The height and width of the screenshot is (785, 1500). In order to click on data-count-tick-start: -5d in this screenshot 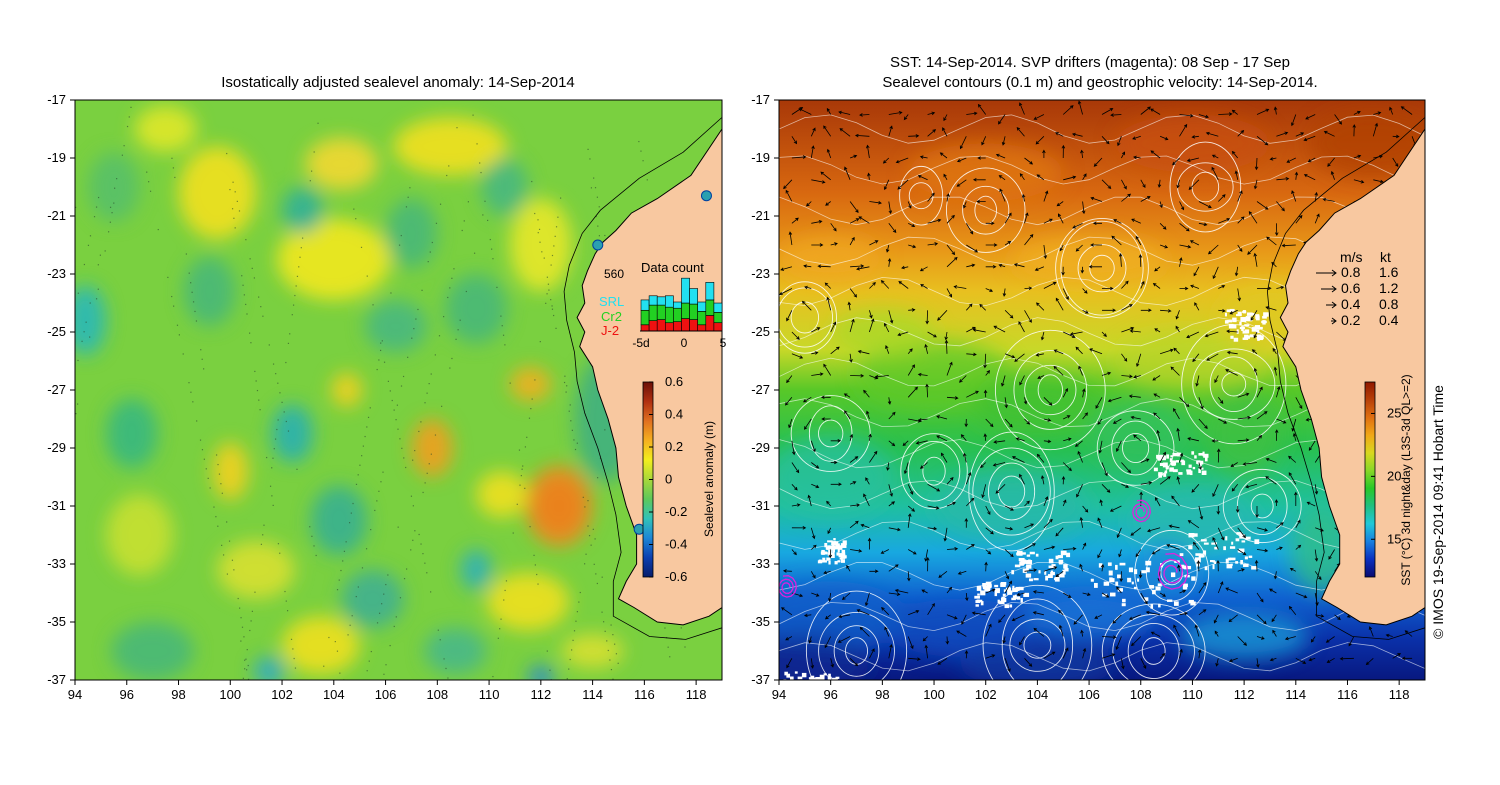, I will do `click(640, 343)`.